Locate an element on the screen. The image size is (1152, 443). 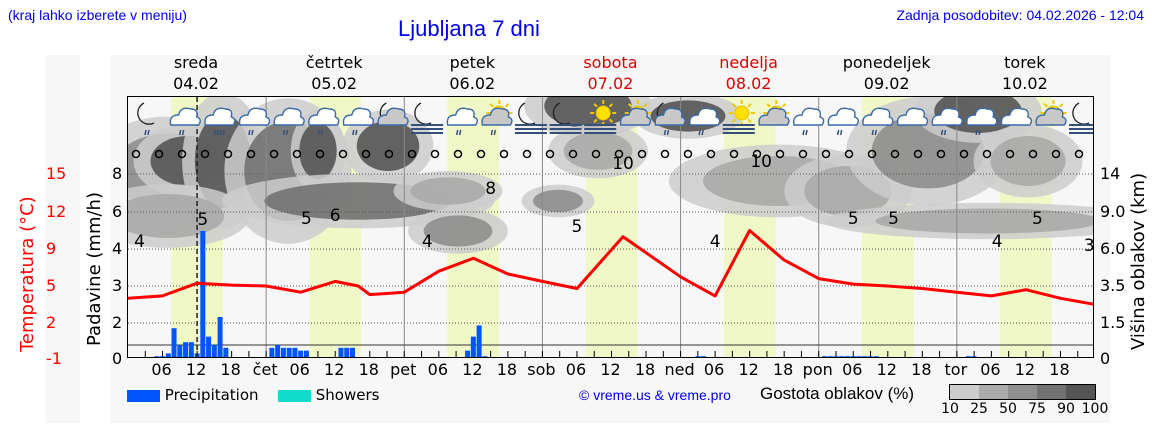
showers-swatch is located at coordinates (294, 395).